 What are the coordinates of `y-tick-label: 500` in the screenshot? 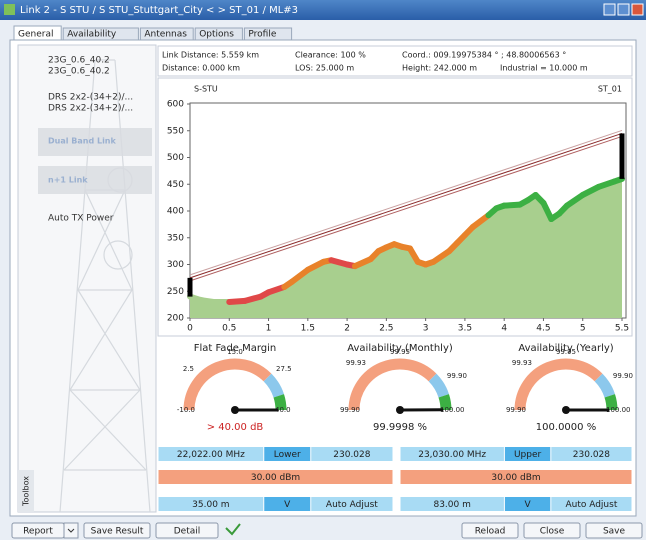 It's located at (175, 158).